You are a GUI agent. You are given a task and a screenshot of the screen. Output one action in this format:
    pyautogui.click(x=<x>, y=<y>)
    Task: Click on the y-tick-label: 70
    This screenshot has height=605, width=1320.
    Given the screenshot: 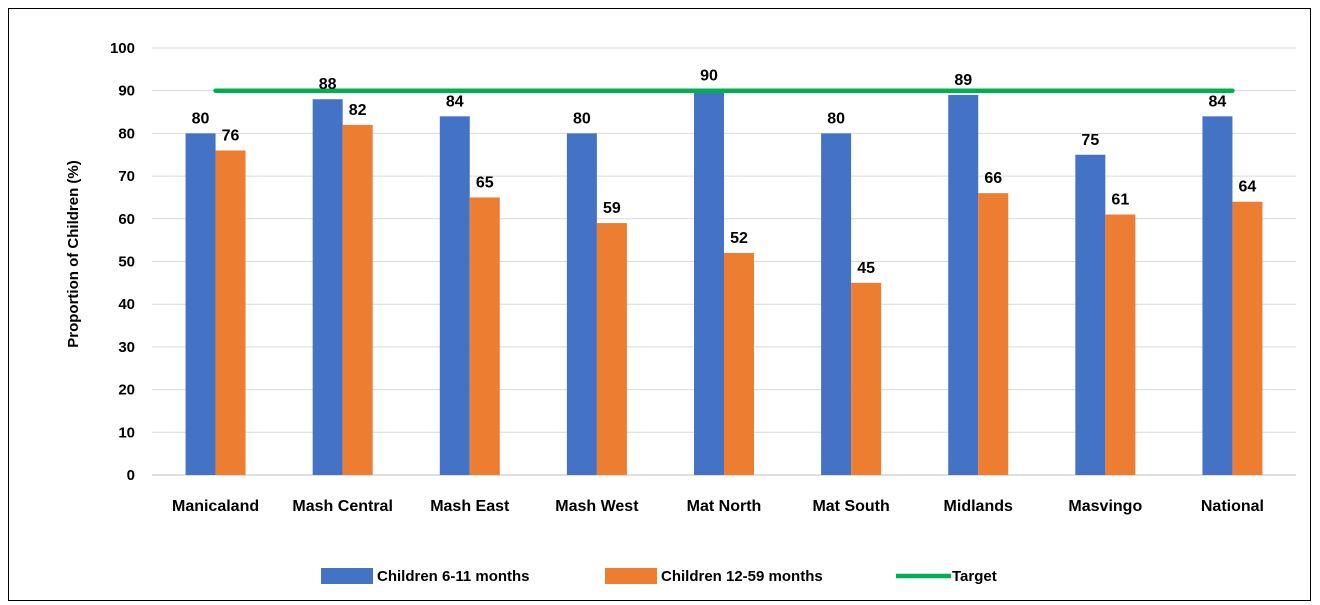 What is the action you would take?
    pyautogui.click(x=126, y=176)
    